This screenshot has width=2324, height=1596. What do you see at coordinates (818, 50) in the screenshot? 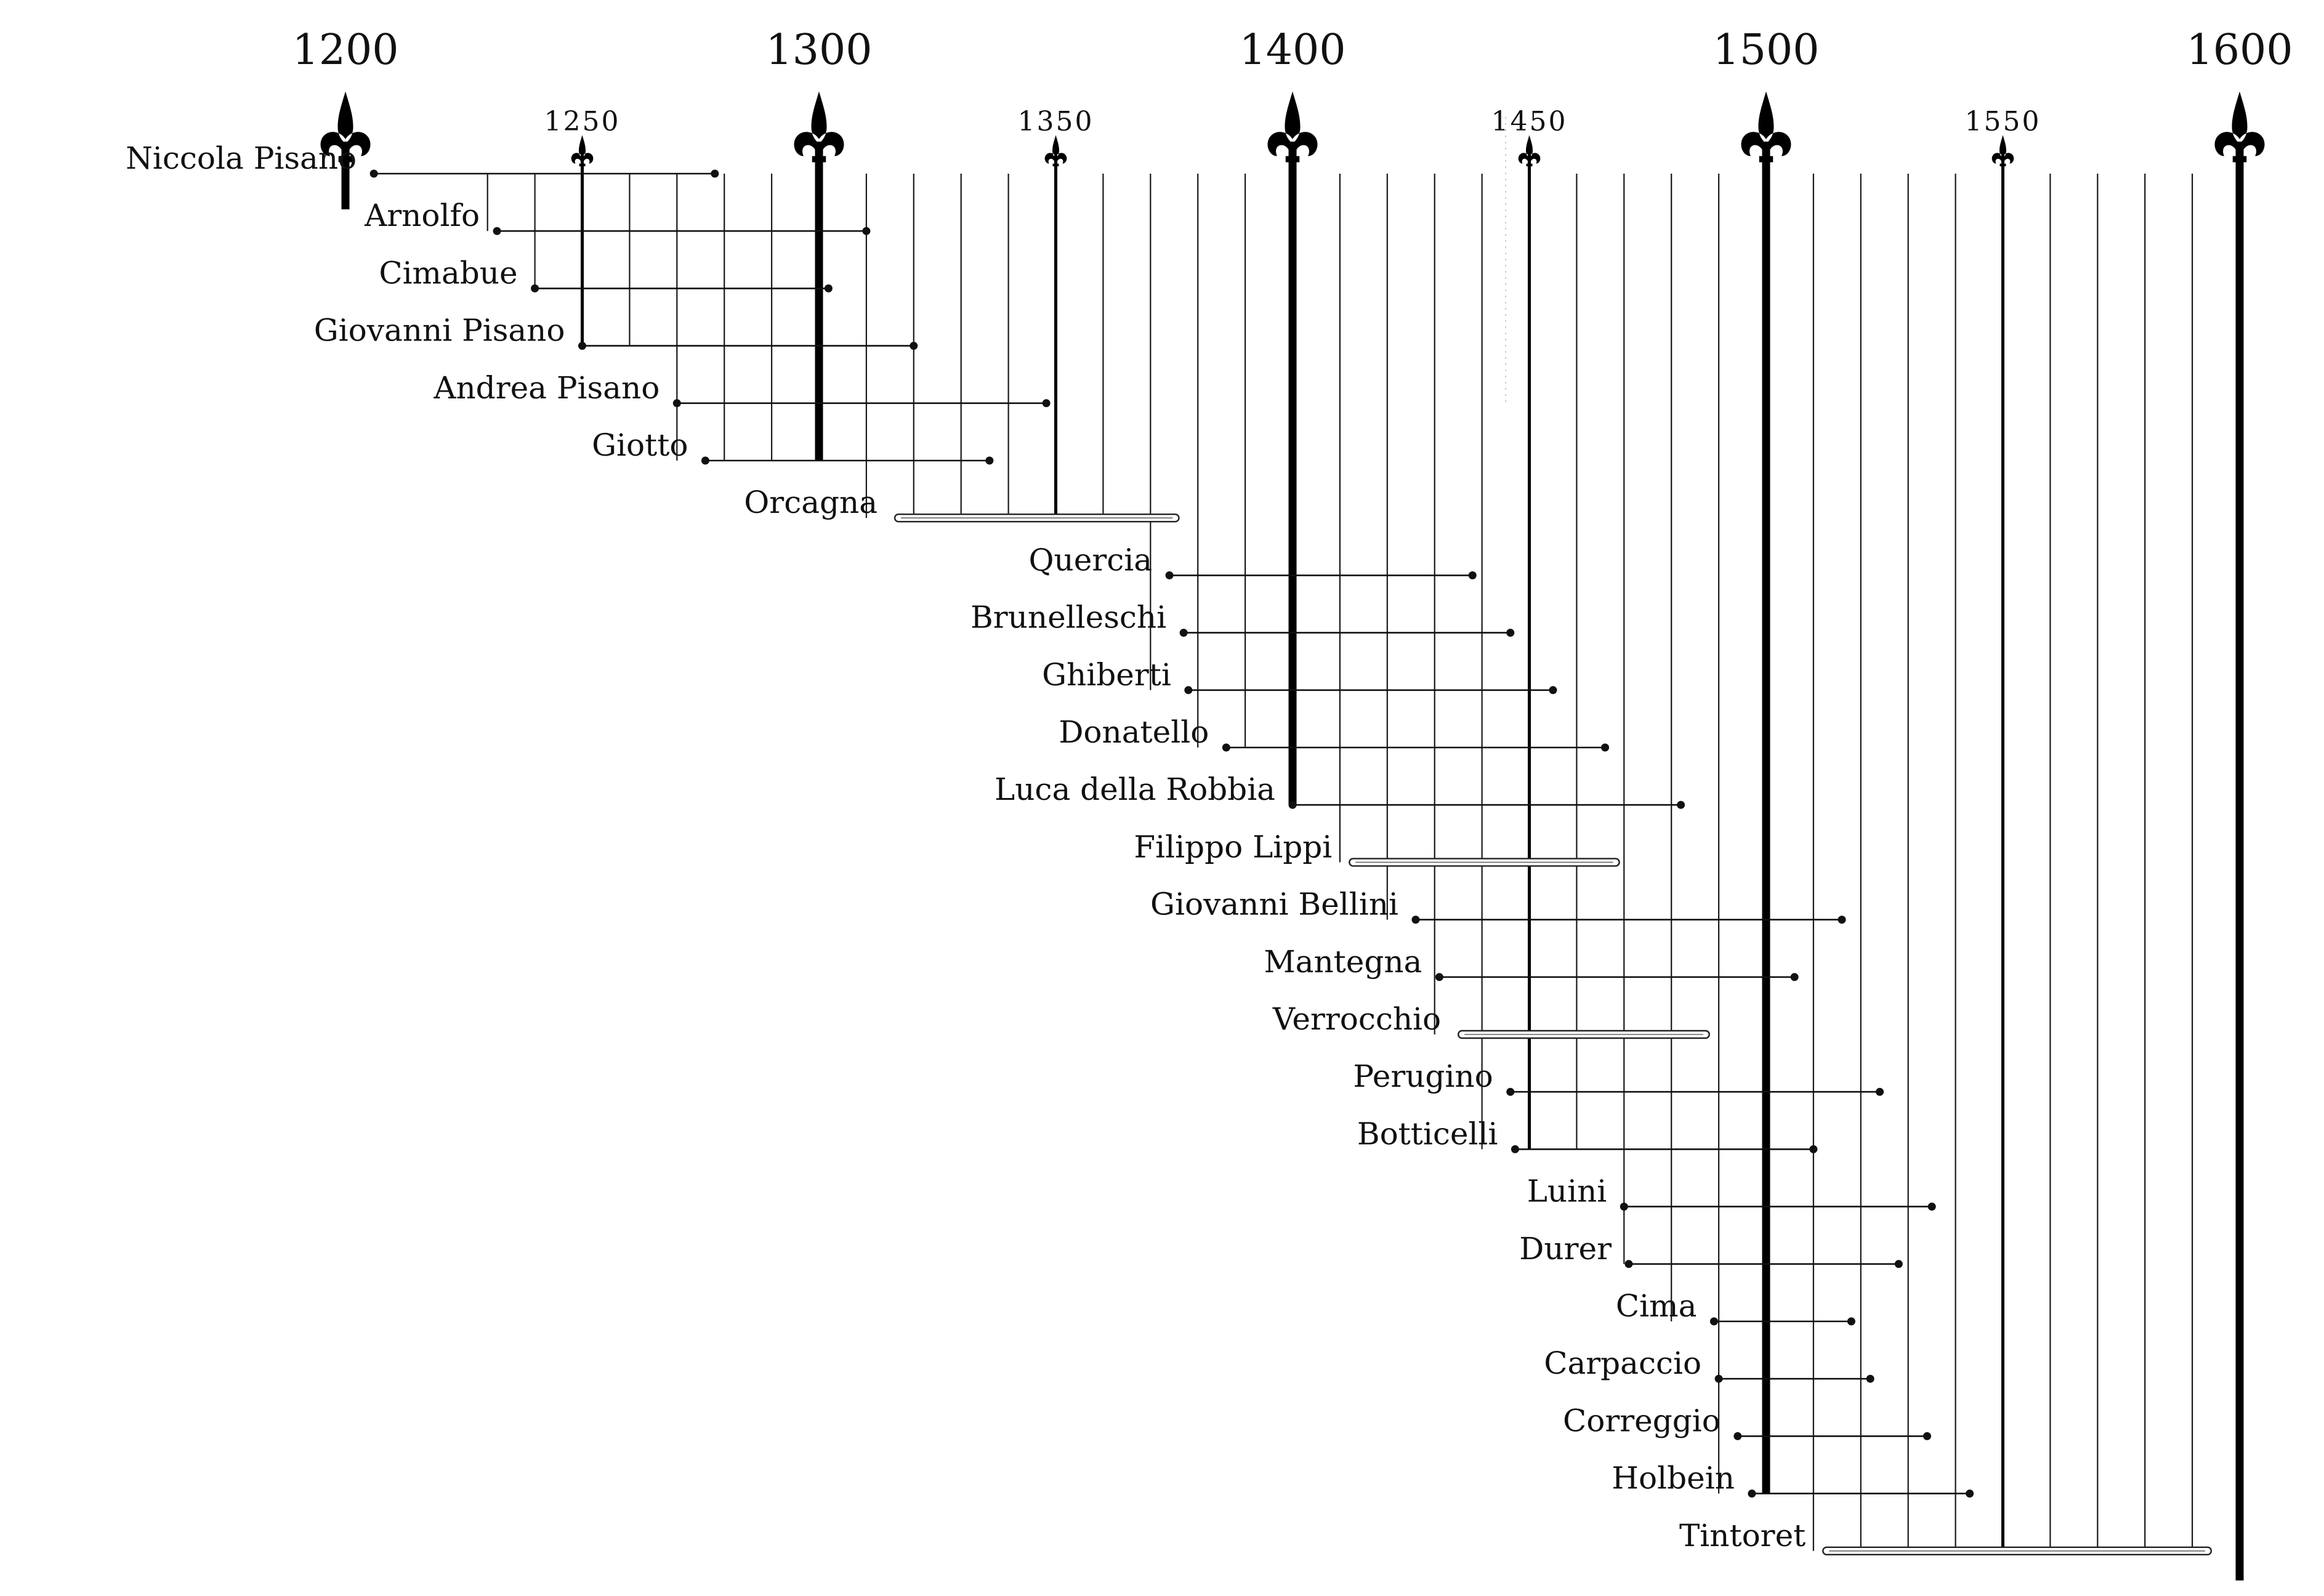
I see `axis-label-1300: 1300` at bounding box center [818, 50].